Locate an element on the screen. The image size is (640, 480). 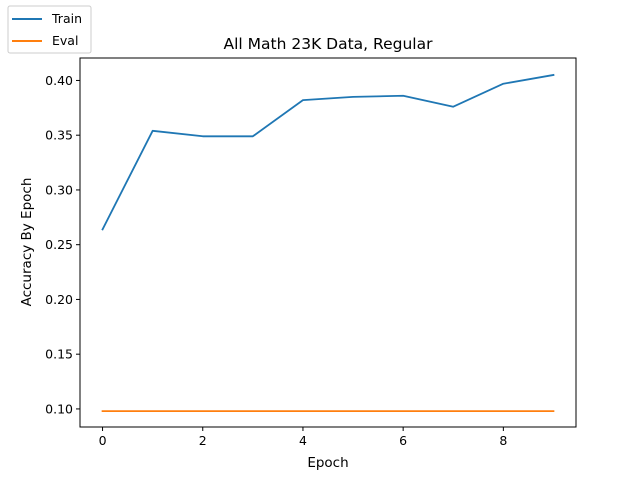
legend: Train Eval is located at coordinates (49, 29).